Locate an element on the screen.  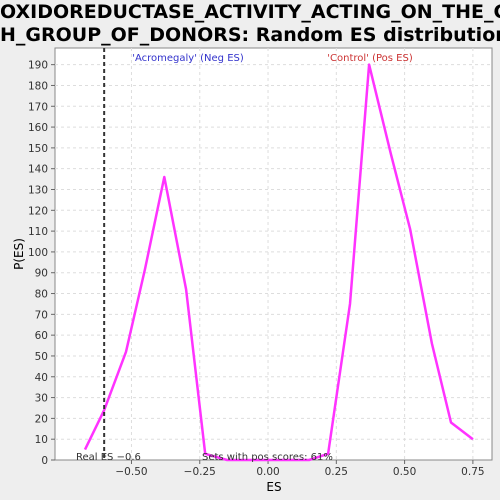
y-tick-label: 150 is located at coordinates (38, 149).